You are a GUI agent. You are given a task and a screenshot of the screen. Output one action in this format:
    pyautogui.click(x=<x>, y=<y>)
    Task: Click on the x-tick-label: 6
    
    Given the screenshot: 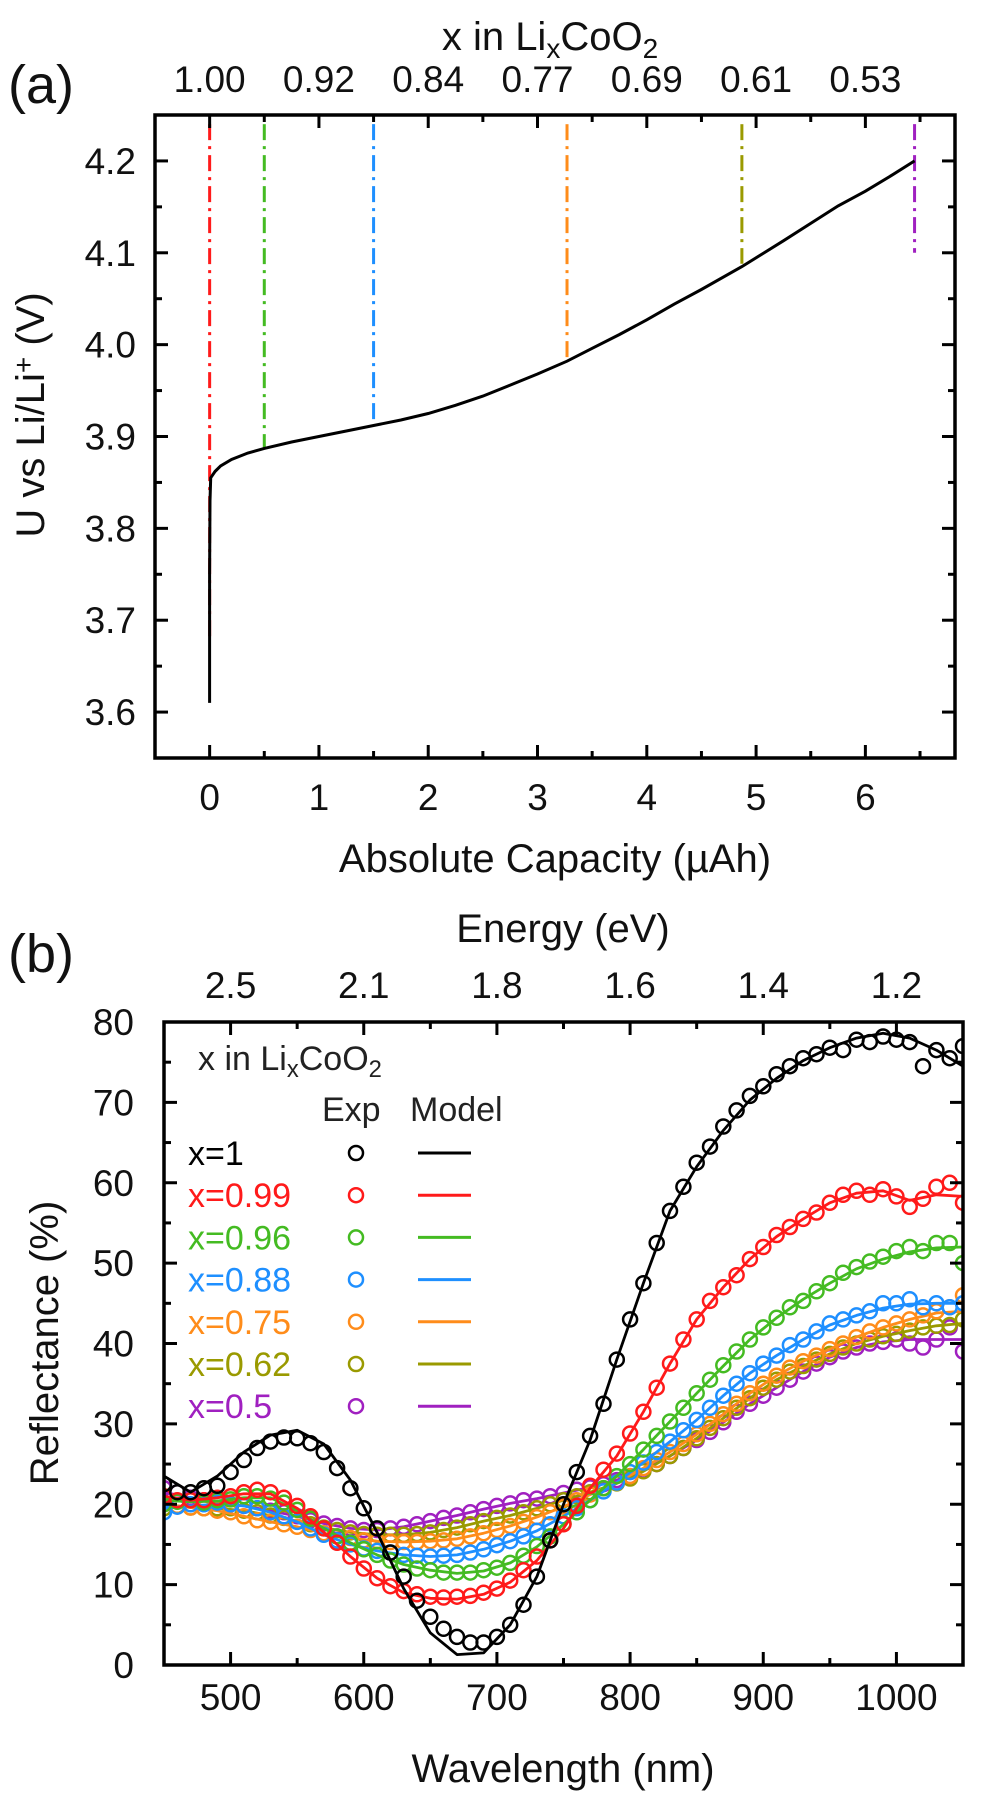 What is the action you would take?
    pyautogui.click(x=865, y=797)
    